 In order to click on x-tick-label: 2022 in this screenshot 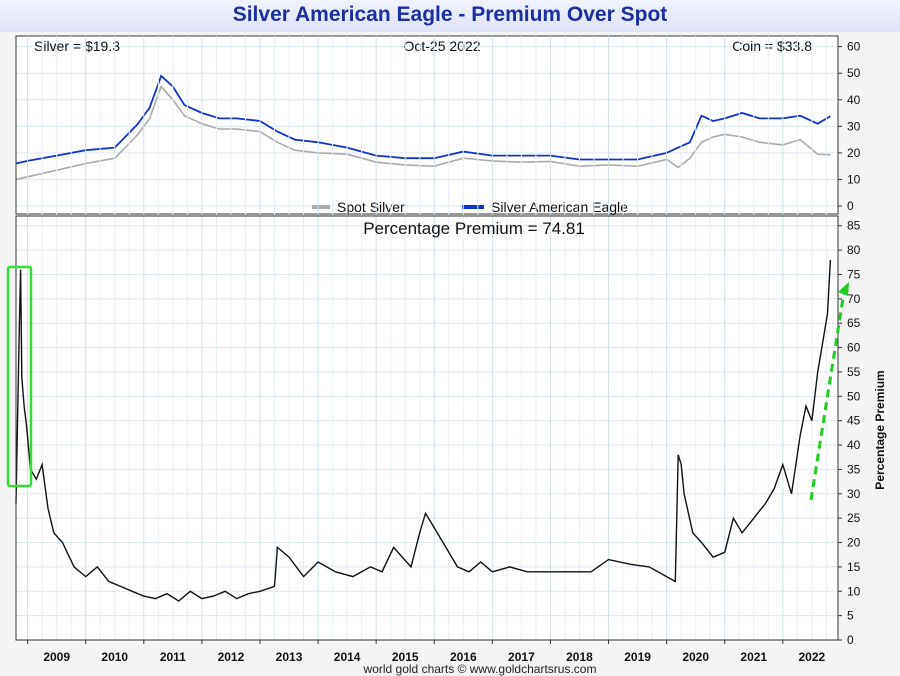, I will do `click(812, 657)`.